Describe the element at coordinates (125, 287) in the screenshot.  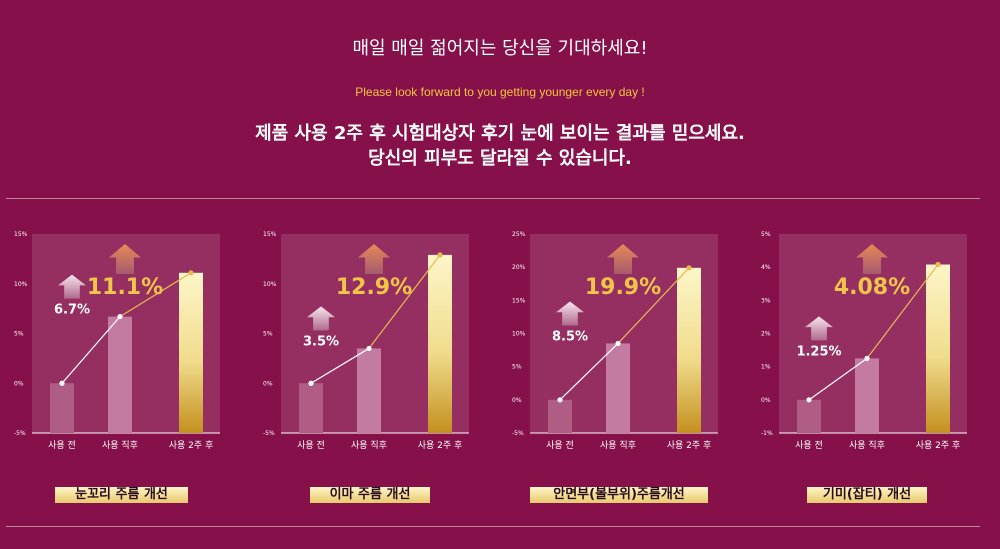
I see `value-label-two-weeks: 11.1%` at that location.